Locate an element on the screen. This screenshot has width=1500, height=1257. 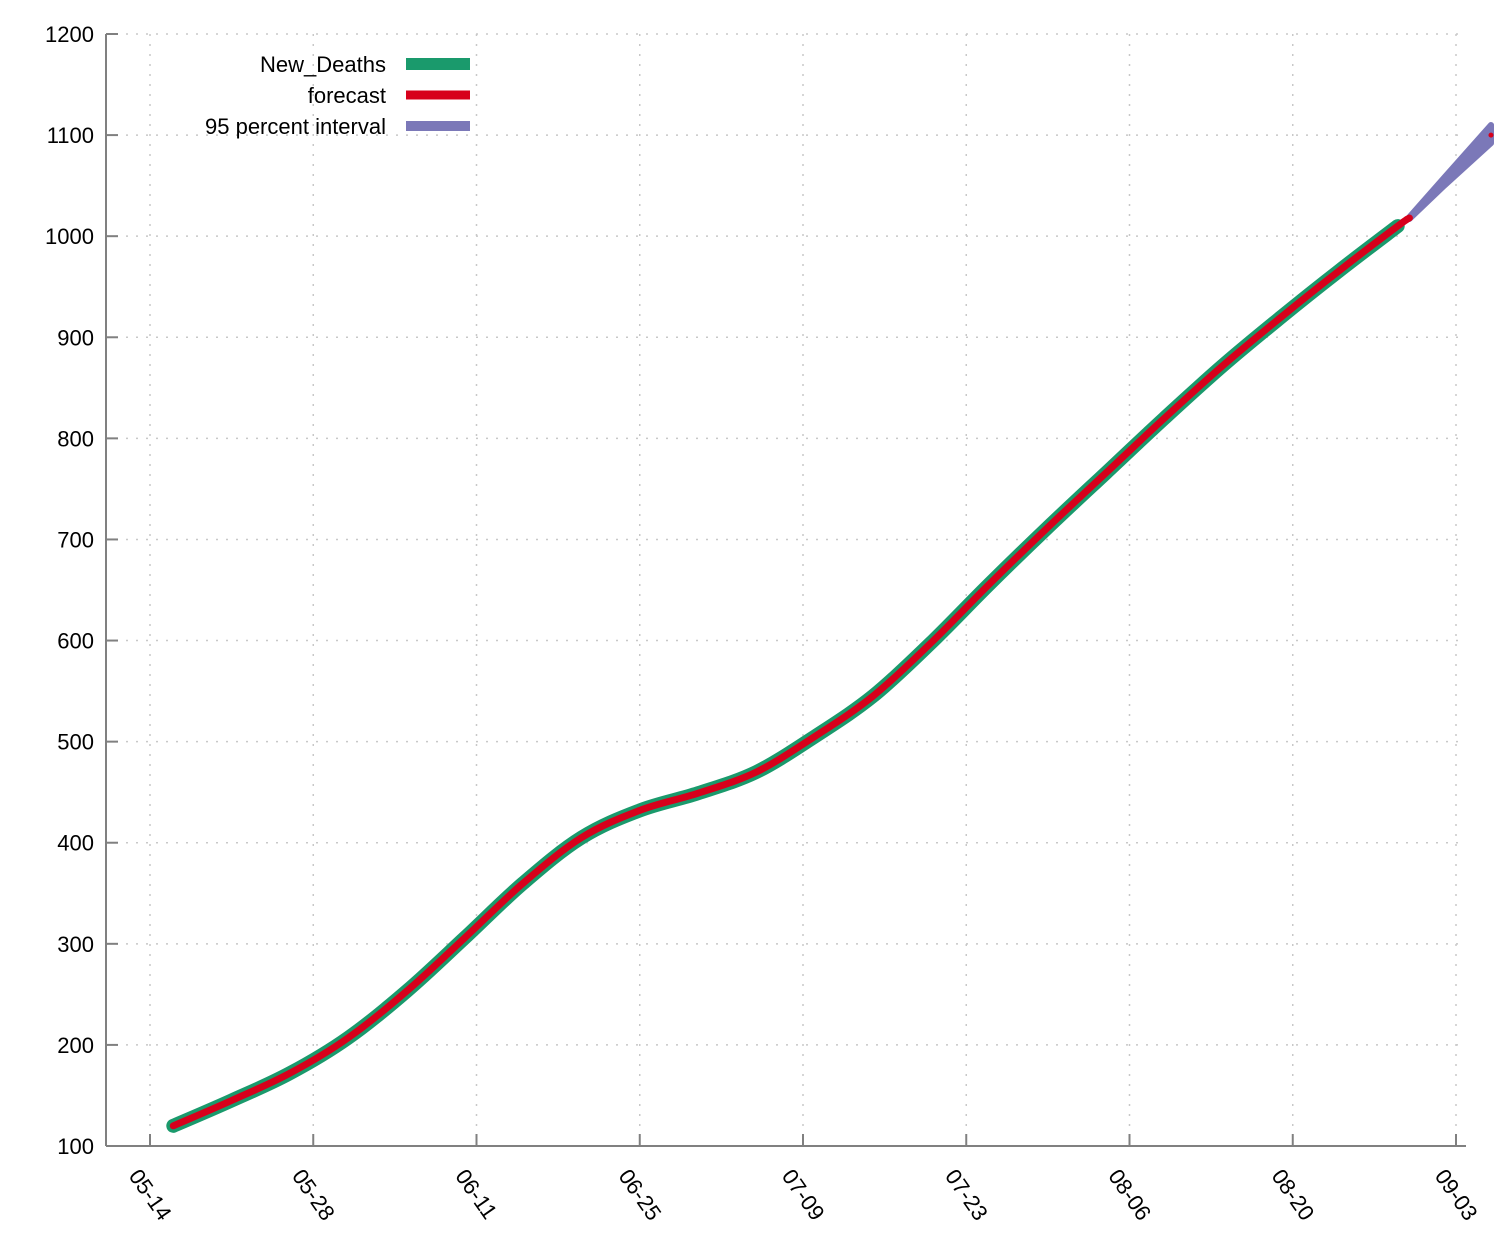
y-tick-label: 1000 is located at coordinates (69, 236).